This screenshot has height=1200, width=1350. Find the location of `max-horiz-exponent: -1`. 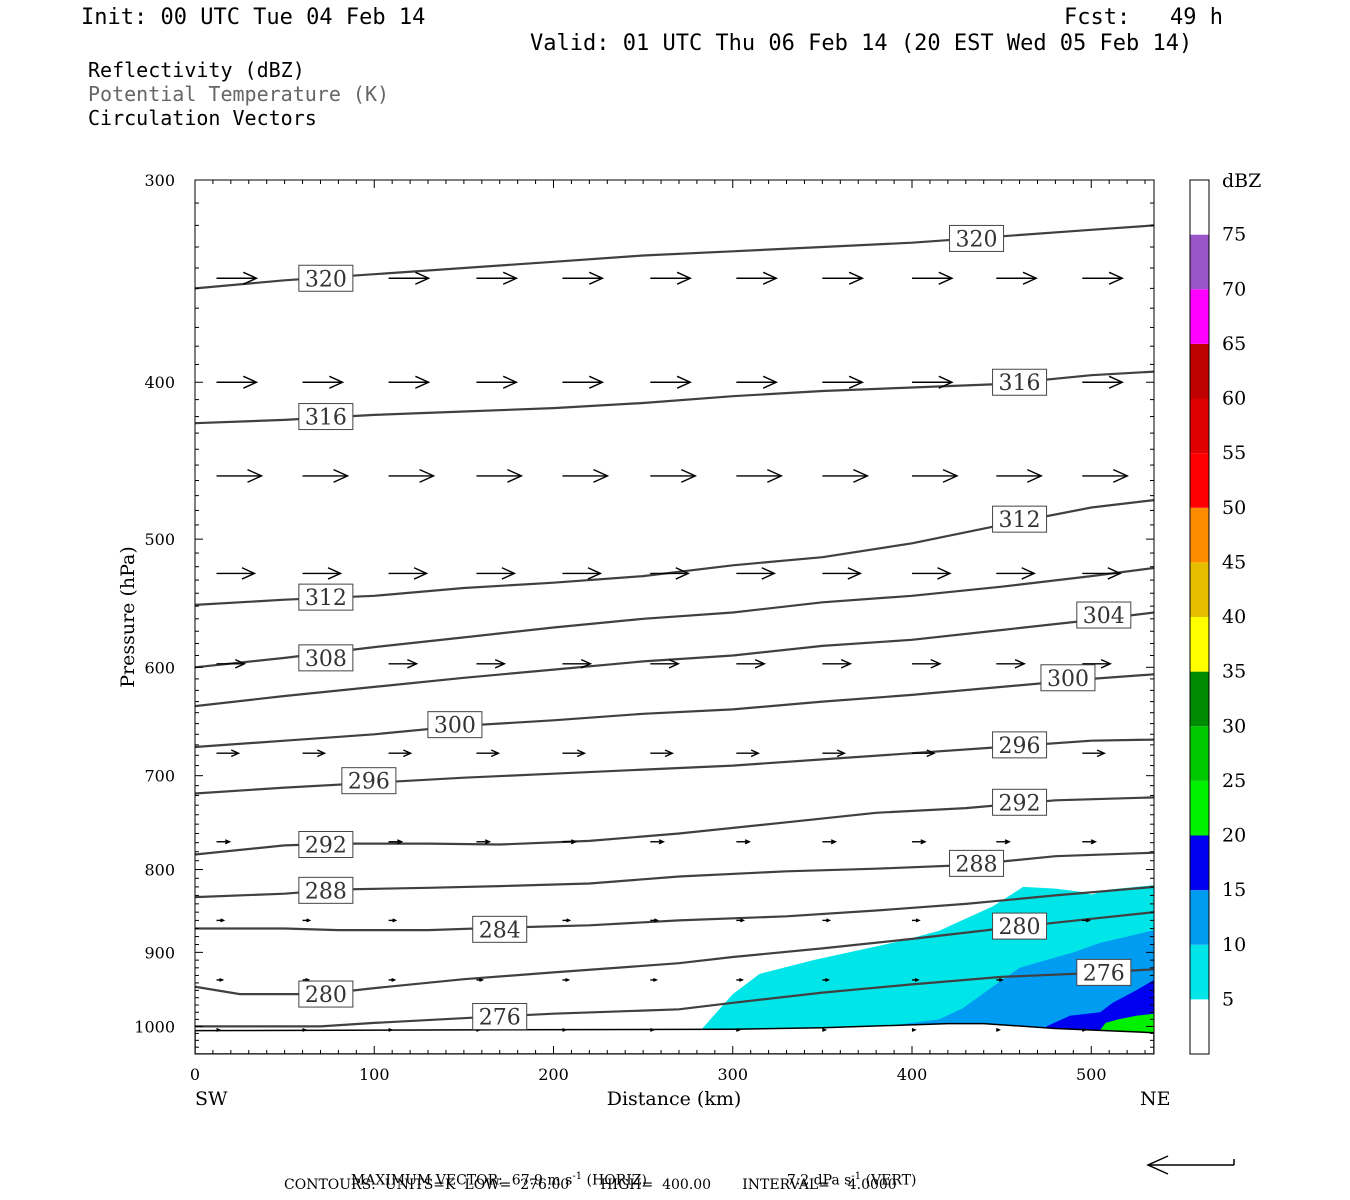

max-horiz-exponent: -1 is located at coordinates (577, 1176).